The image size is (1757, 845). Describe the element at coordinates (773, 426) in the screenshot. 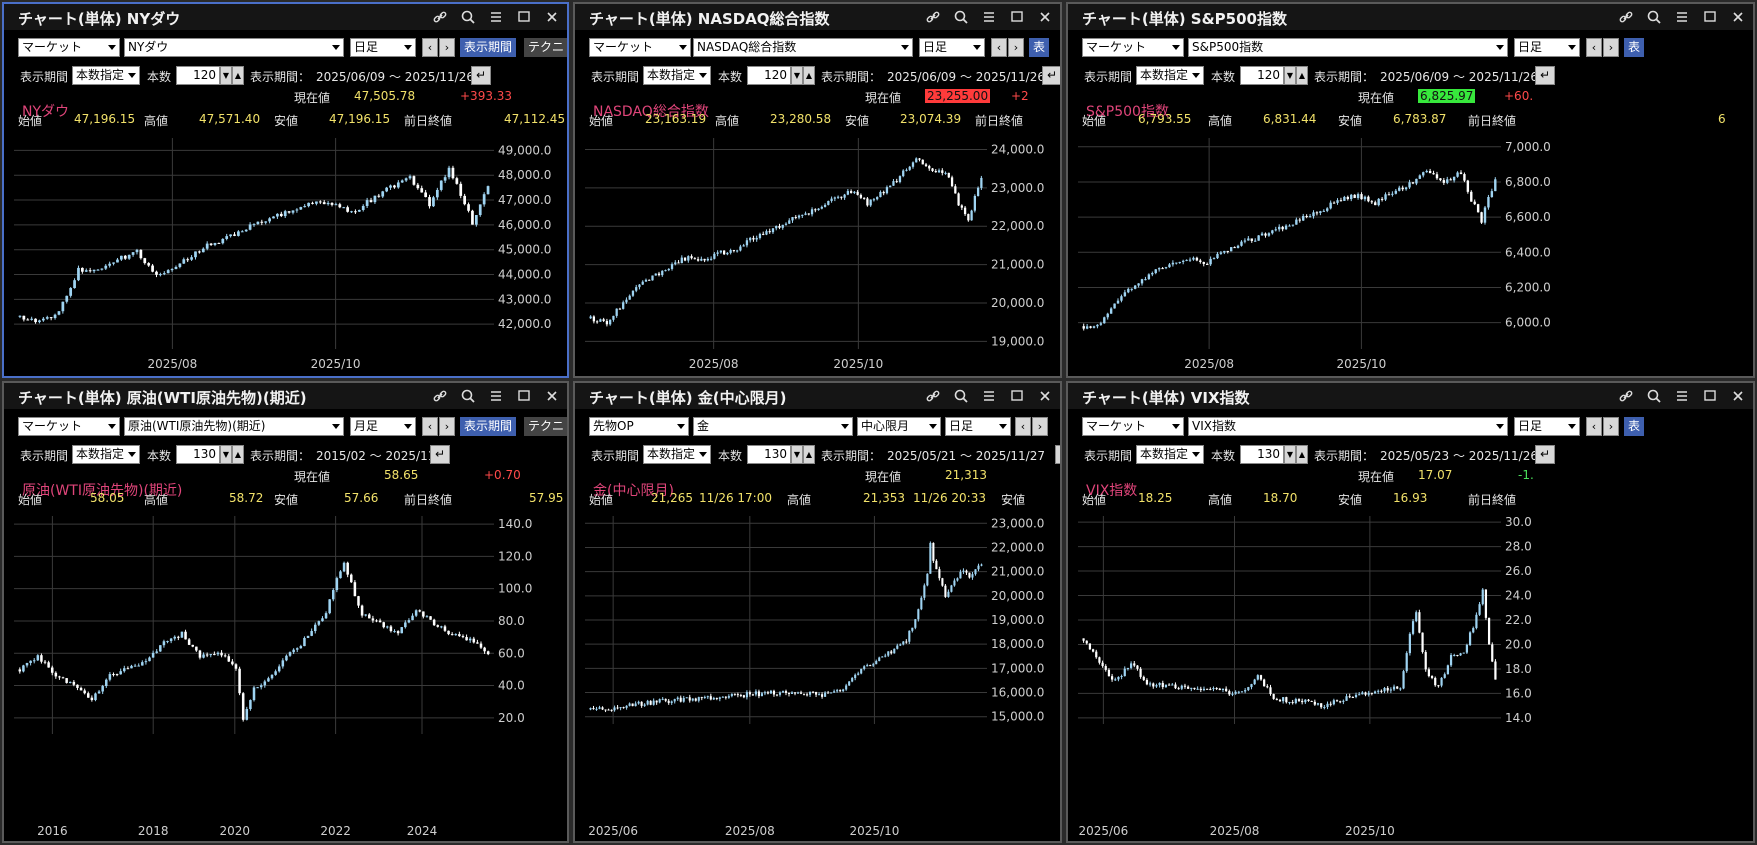

I see `symbol-select: 金` at that location.